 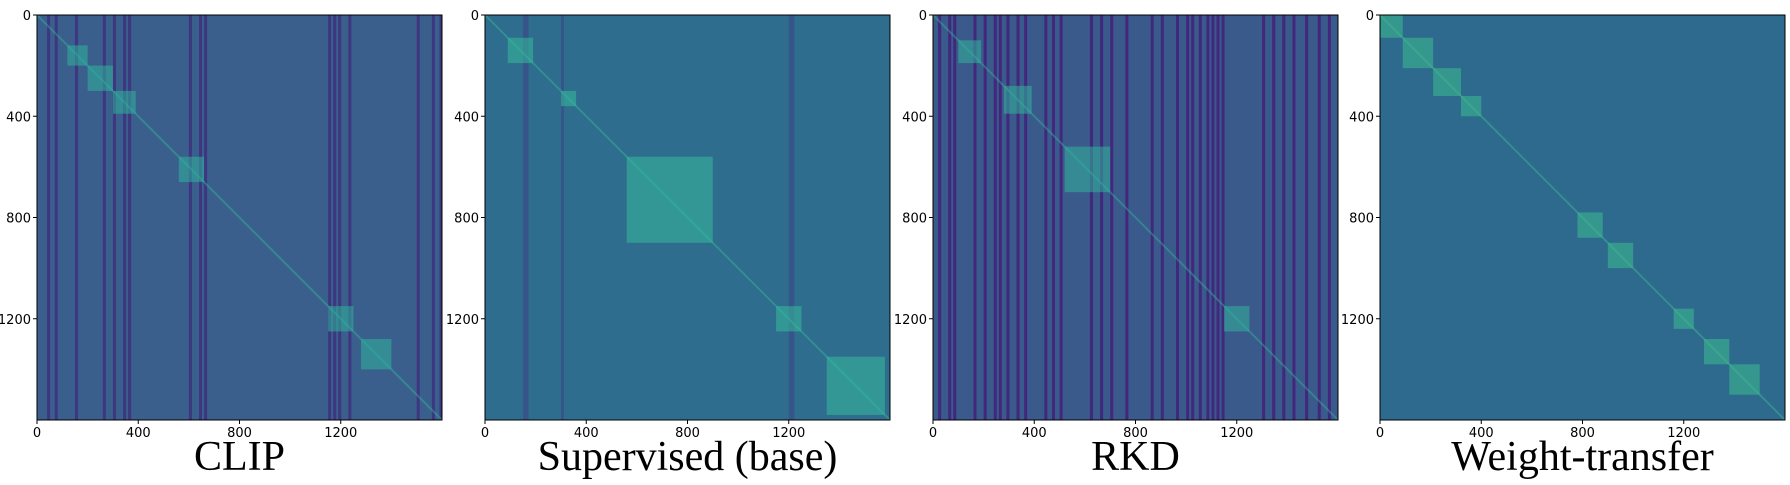 I want to click on panel-title: Supervised (base), so click(x=688, y=457).